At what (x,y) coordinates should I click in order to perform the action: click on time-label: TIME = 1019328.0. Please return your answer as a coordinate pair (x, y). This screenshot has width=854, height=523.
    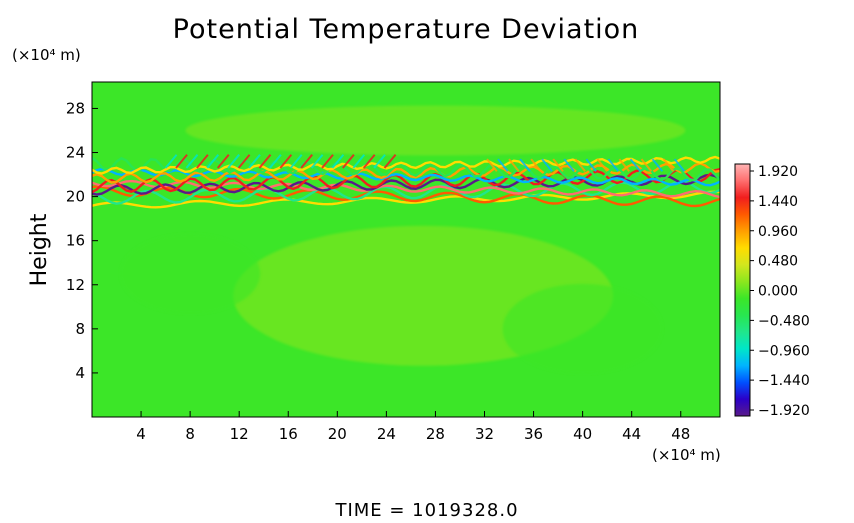
    Looking at the image, I should click on (426, 509).